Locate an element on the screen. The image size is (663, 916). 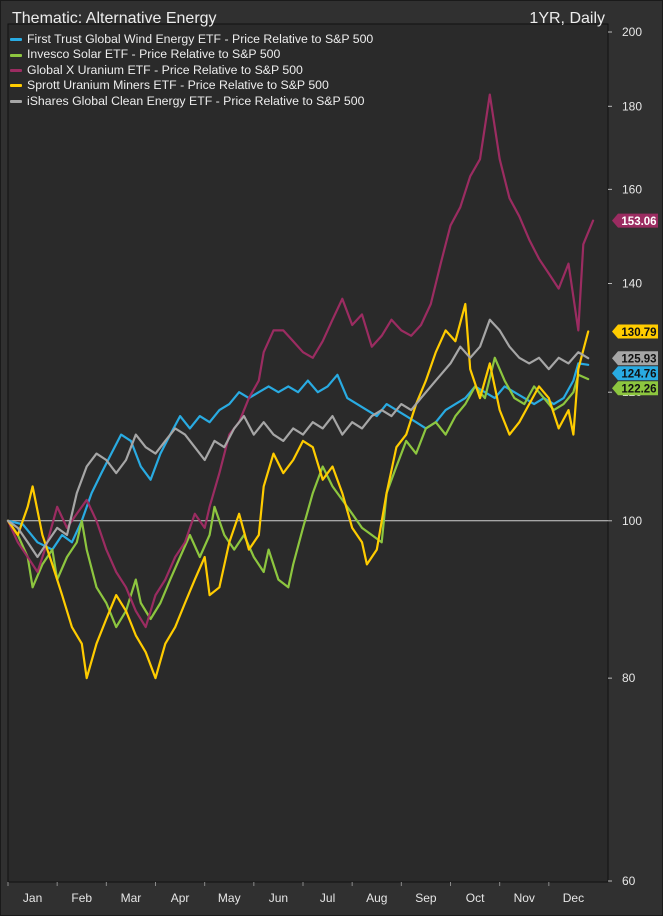
x-tick-label-jun: Jun is located at coordinates (278, 898).